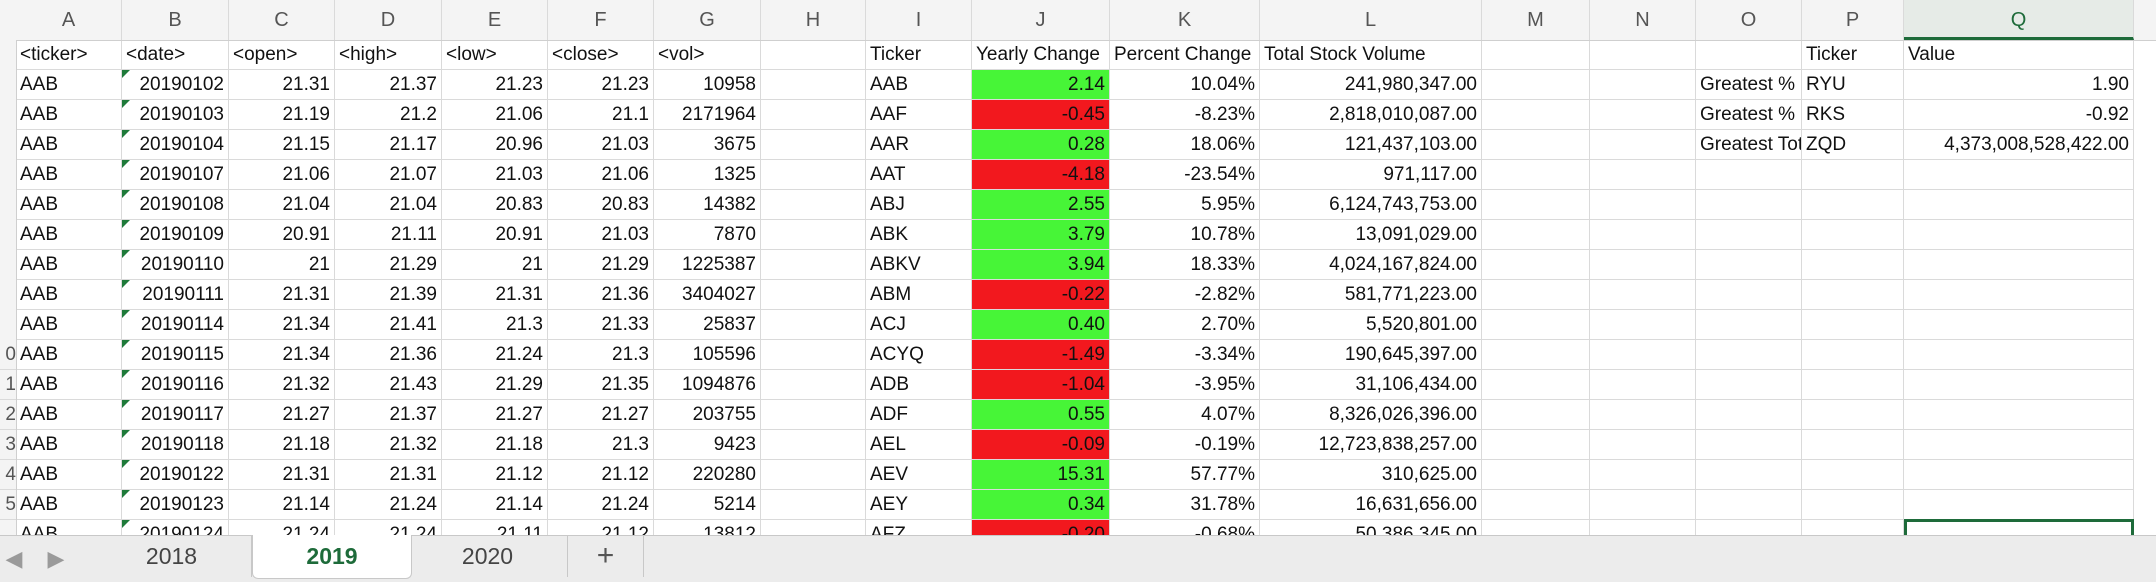  I want to click on total-volume-cell: 13,091,029.00, so click(1371, 235).